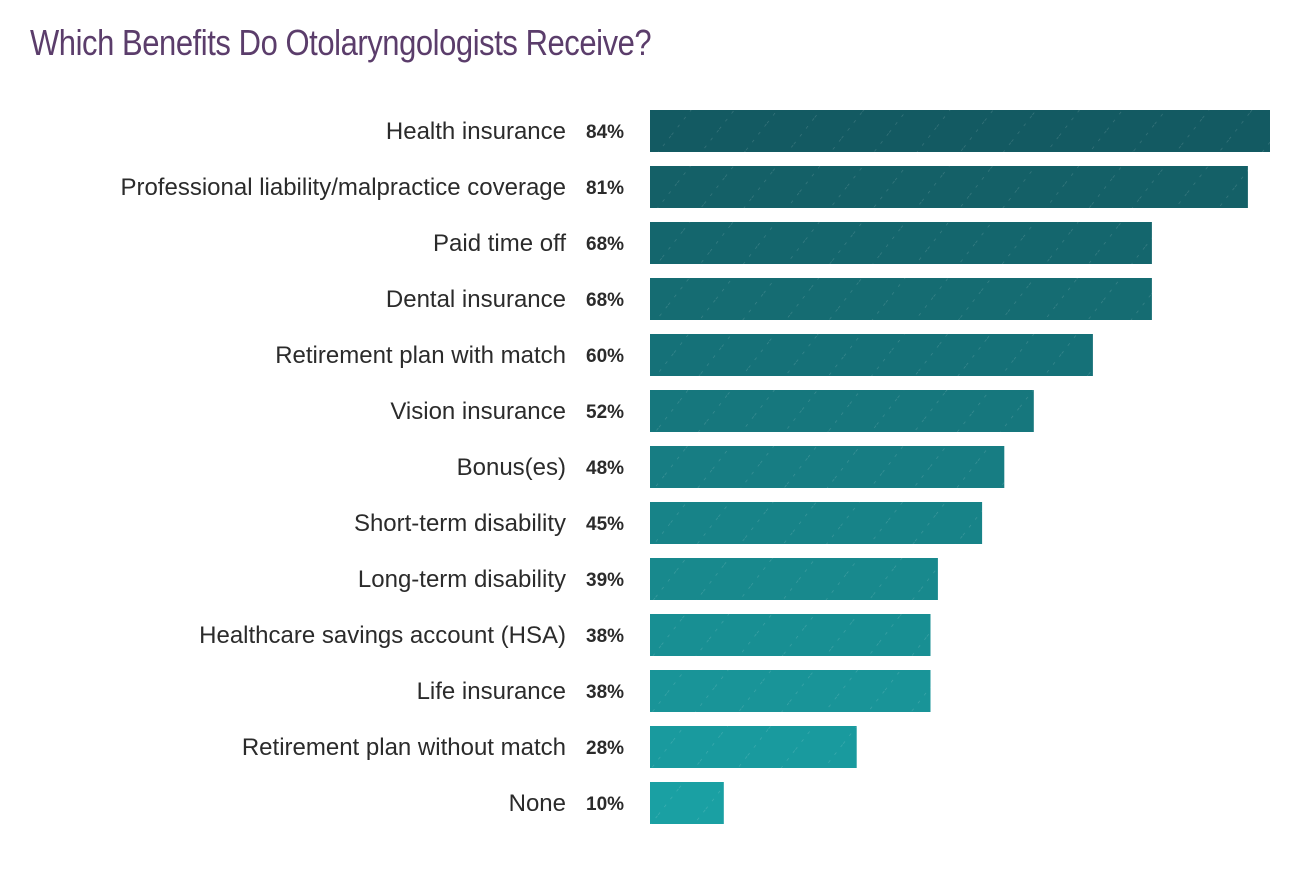  I want to click on value-label: 28%, so click(605, 748).